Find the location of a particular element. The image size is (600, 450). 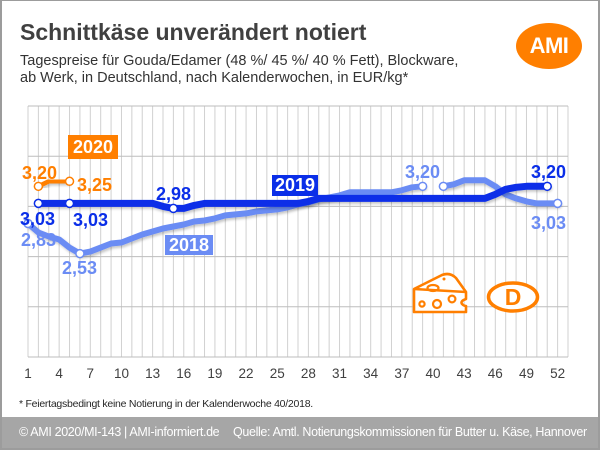

x-tick-label: 4 is located at coordinates (59, 373).